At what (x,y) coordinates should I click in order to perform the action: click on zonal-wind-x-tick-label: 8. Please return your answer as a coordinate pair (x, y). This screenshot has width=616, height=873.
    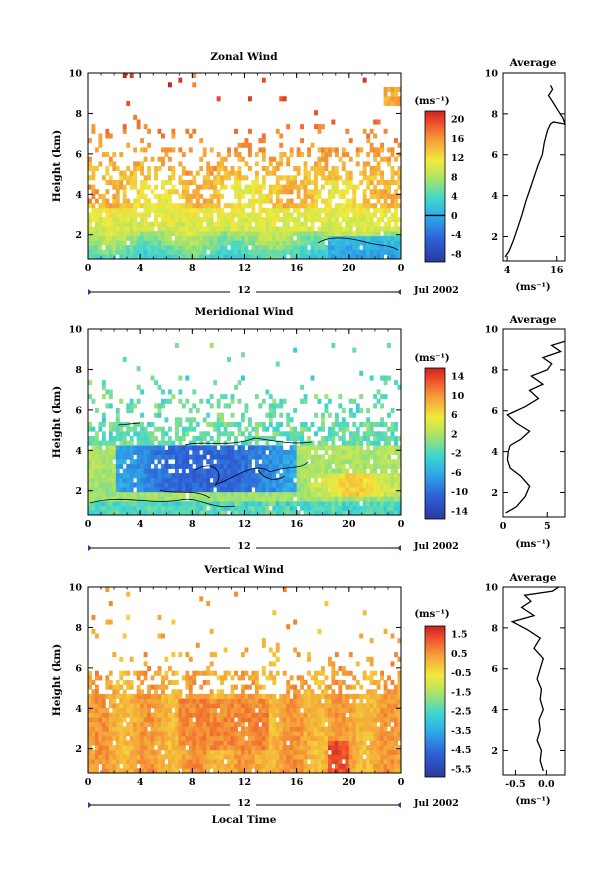
    Looking at the image, I should click on (192, 268).